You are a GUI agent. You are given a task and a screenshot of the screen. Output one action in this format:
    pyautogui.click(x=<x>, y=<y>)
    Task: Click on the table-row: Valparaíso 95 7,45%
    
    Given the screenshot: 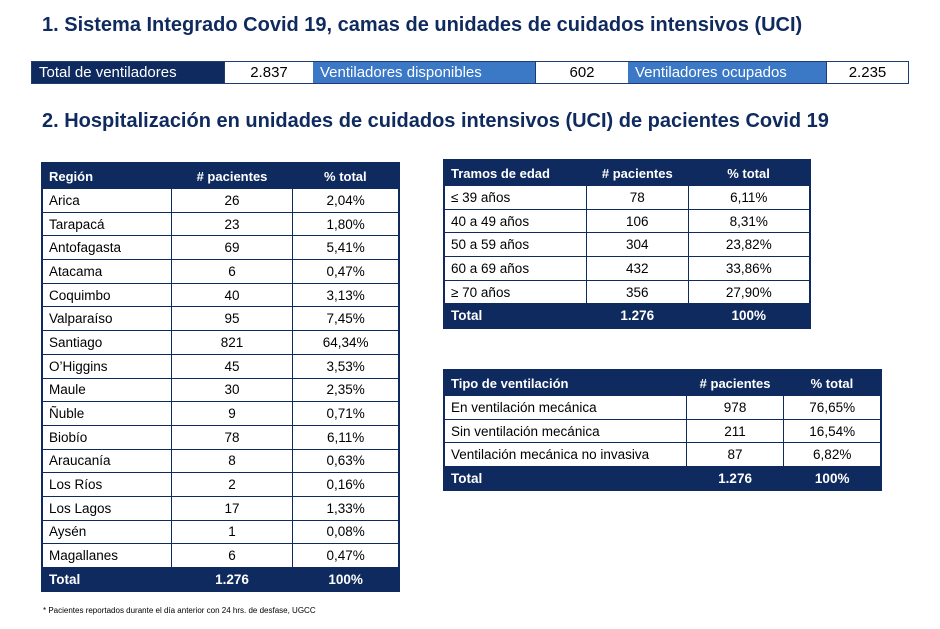 What is the action you would take?
    pyautogui.click(x=220, y=319)
    